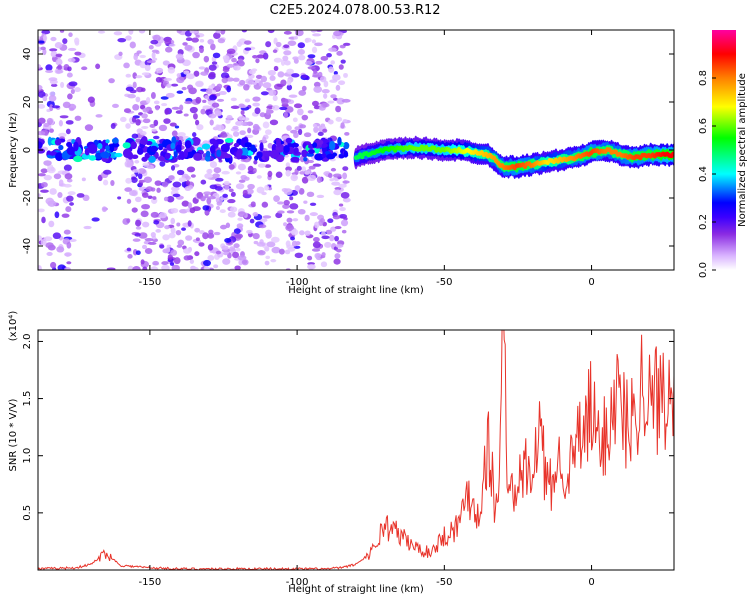 Image resolution: width=750 pixels, height=600 pixels. I want to click on chart-title: C2E5.2024.078.00.53.R12, so click(354, 10).